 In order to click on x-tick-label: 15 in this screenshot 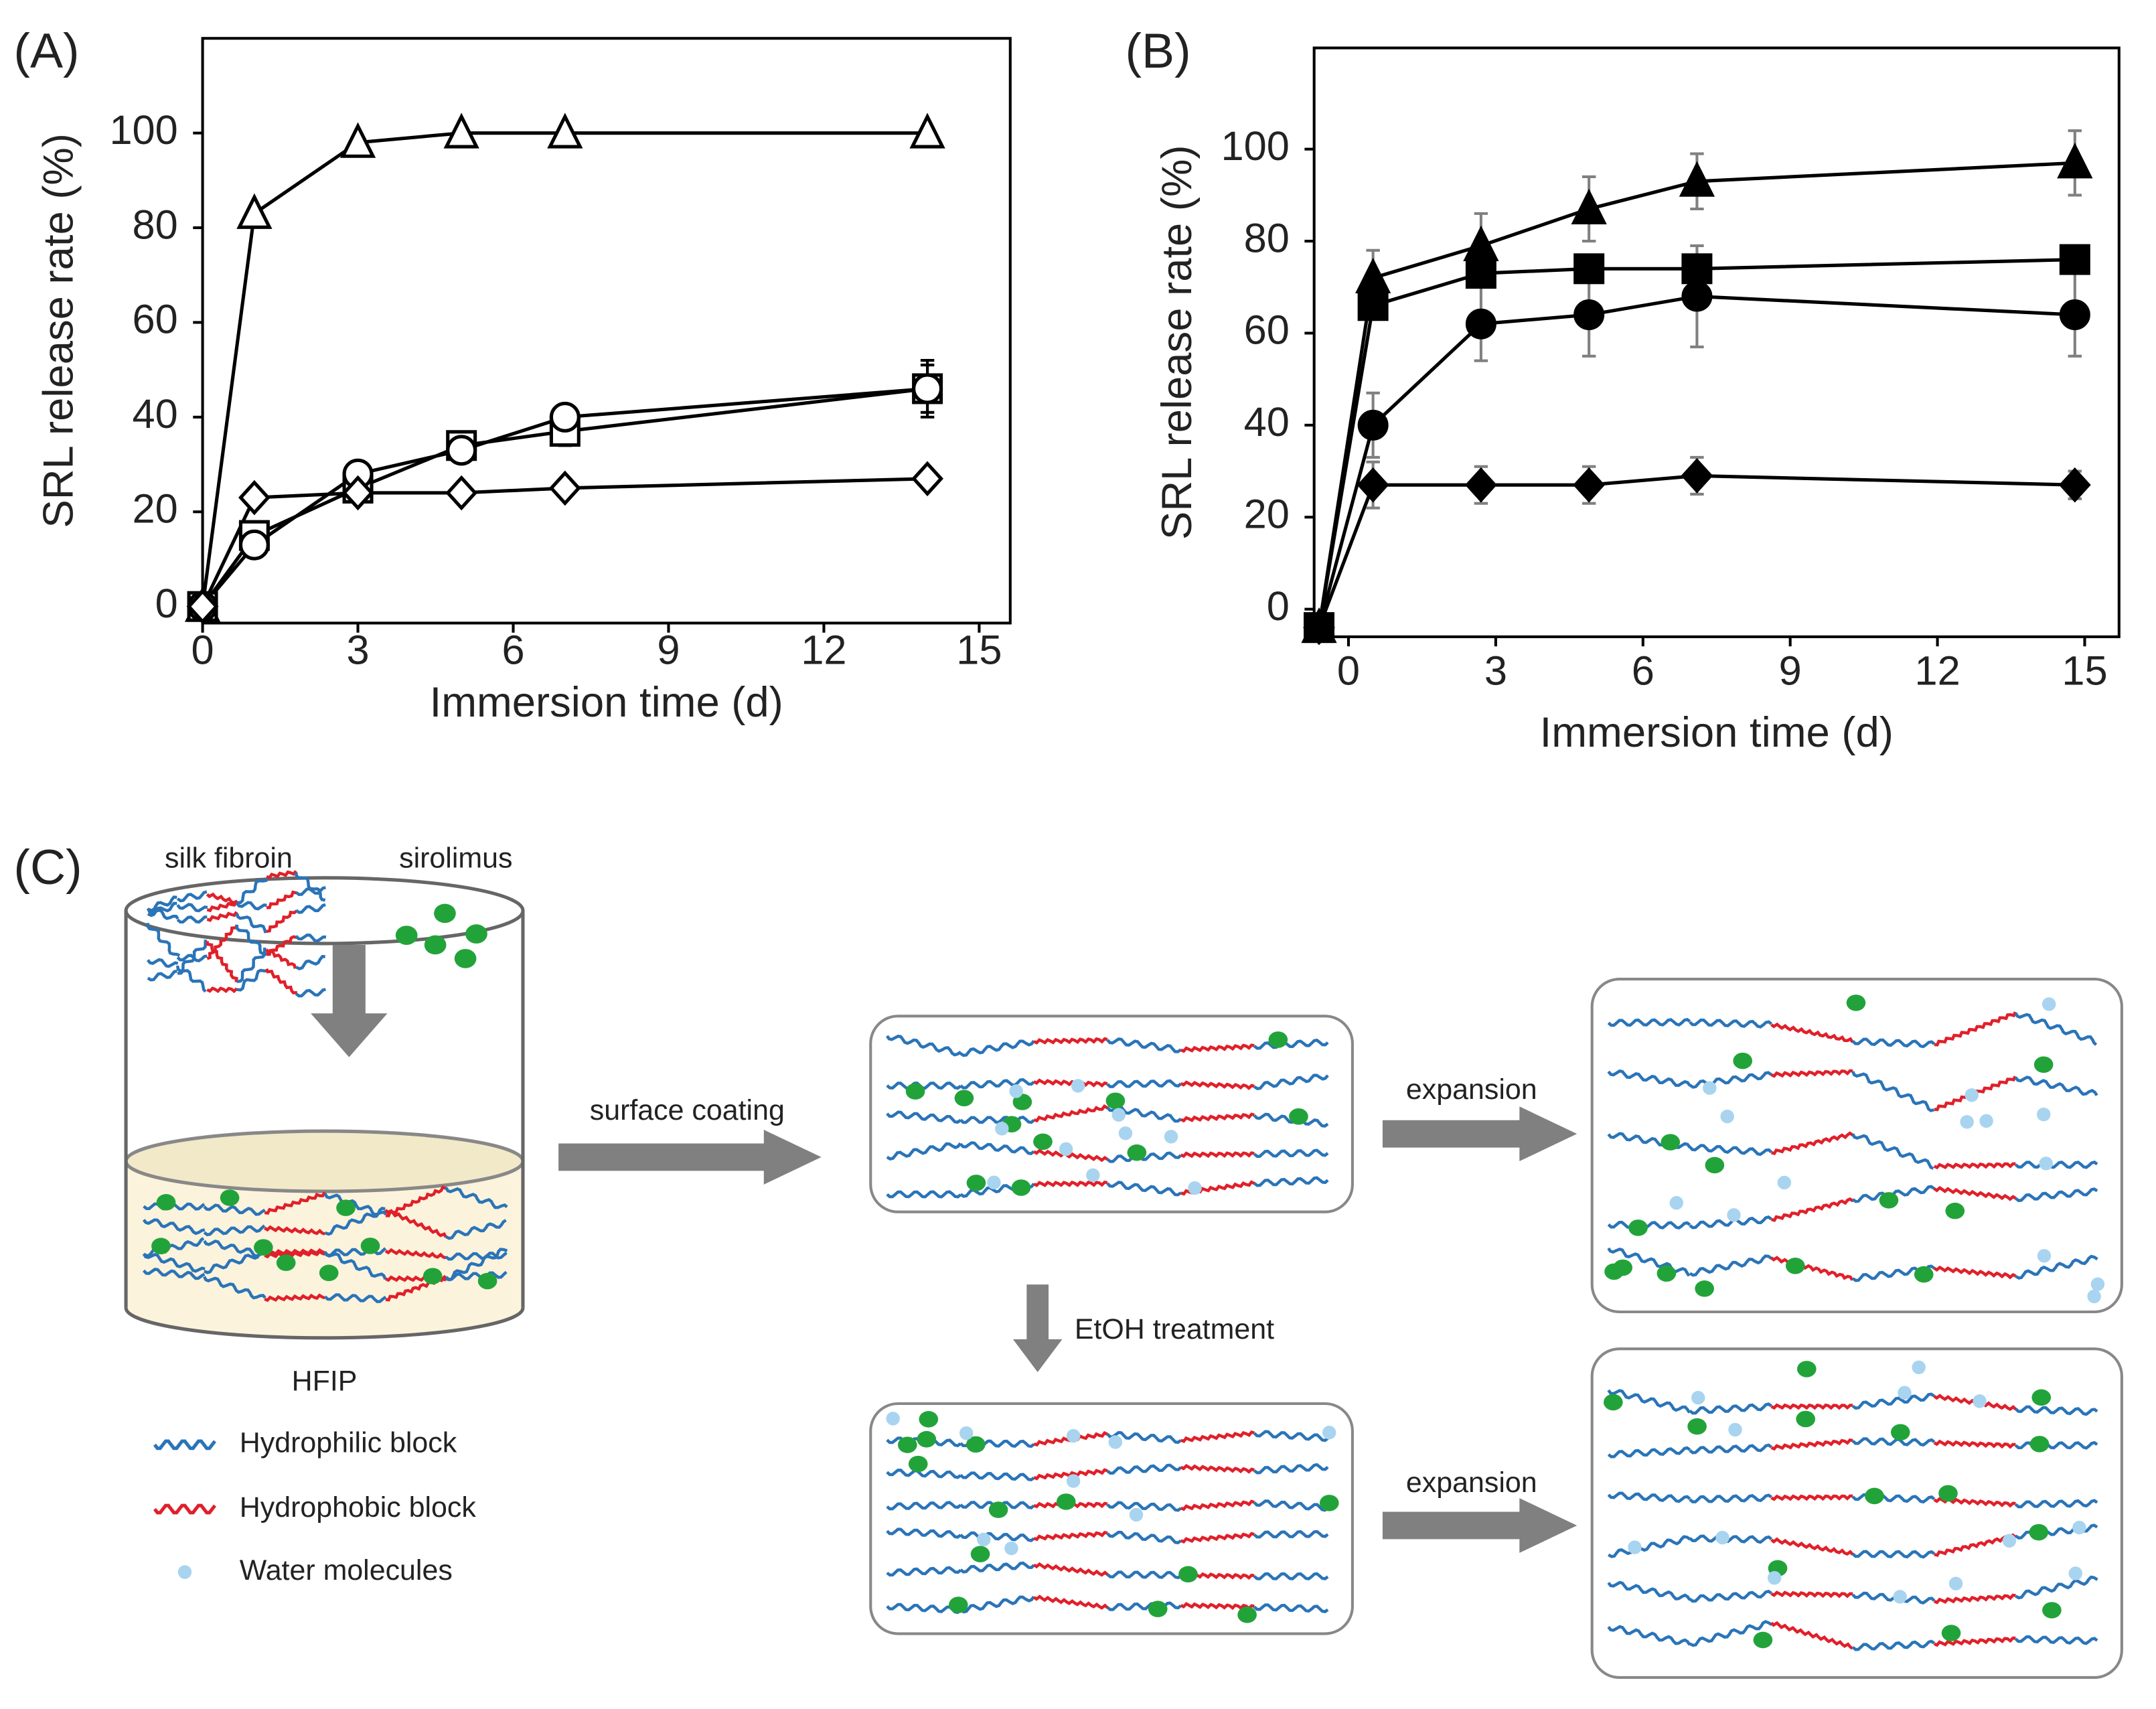, I will do `click(979, 650)`.